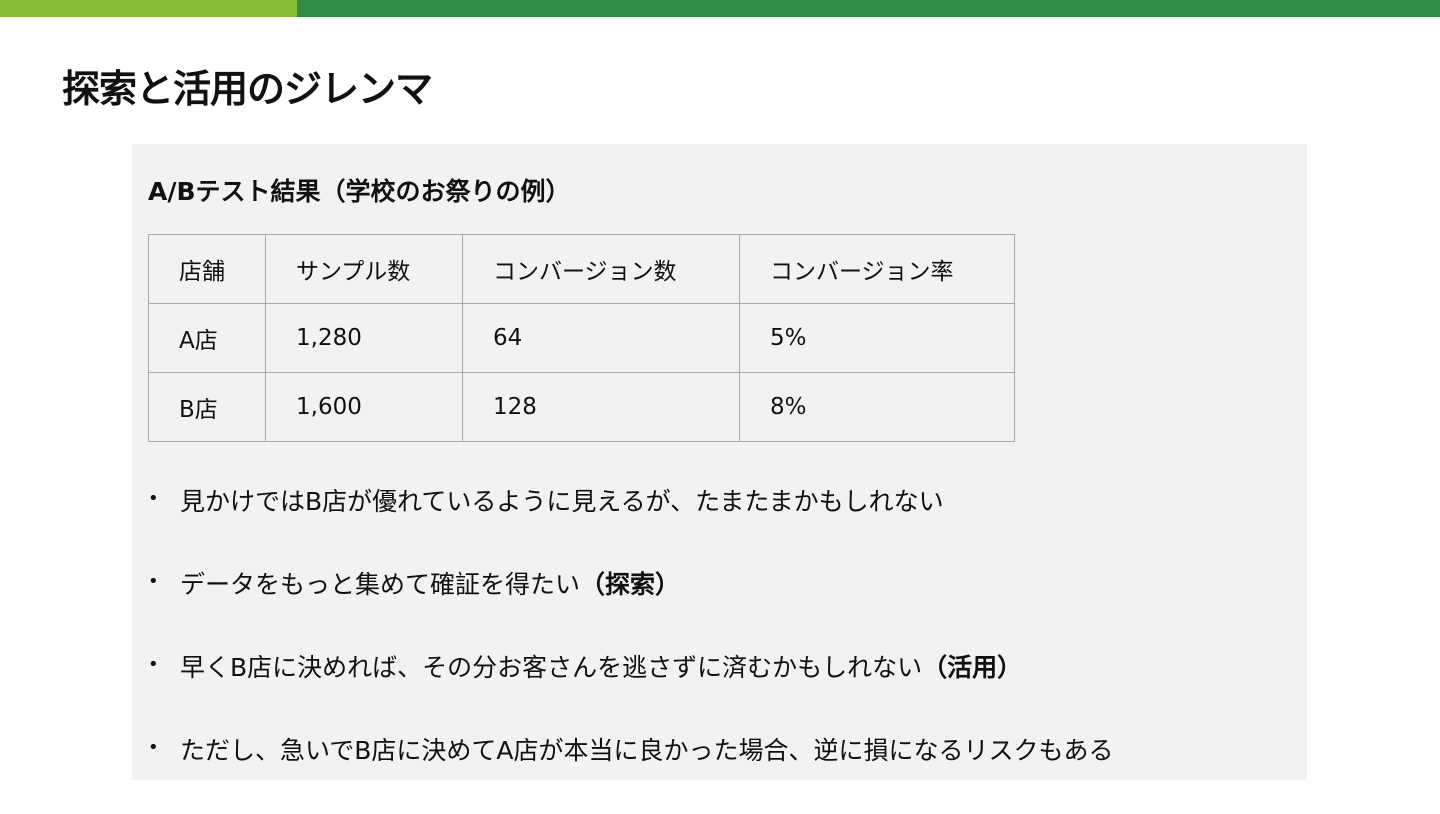 This screenshot has height=814, width=1440. Describe the element at coordinates (631, 606) in the screenshot. I see `list-item: • データをもっと集めて確証を得たい（探索）` at that location.